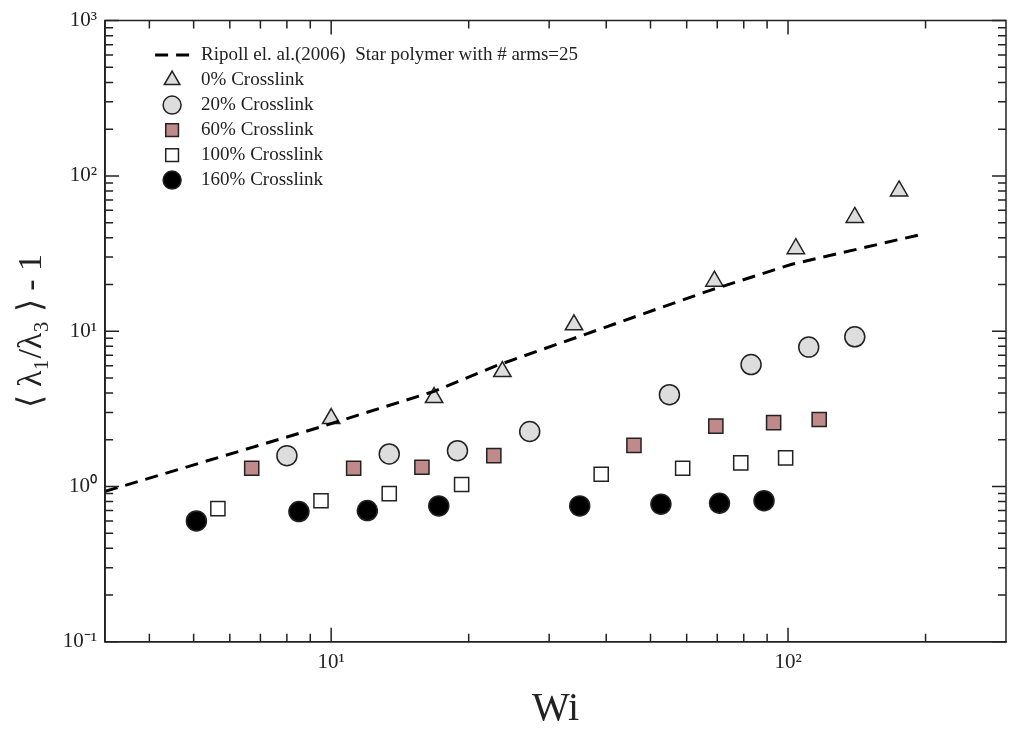 This screenshot has width=1018, height=739. I want to click on y-tick-label: 10², so click(83, 174).